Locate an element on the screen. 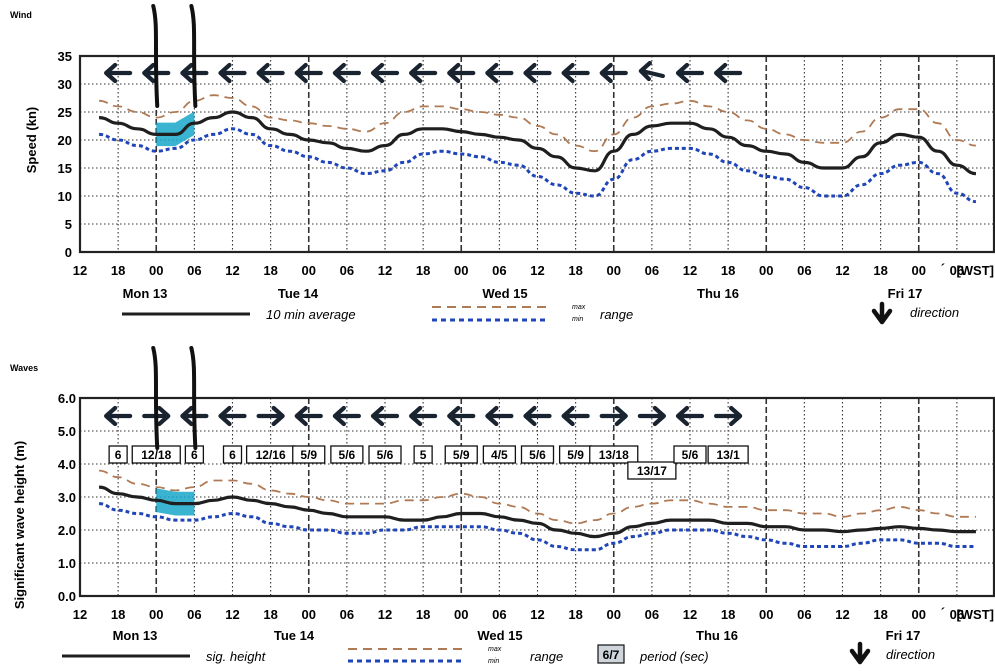 The height and width of the screenshot is (671, 995). waves-period-label: 5 is located at coordinates (423, 455).